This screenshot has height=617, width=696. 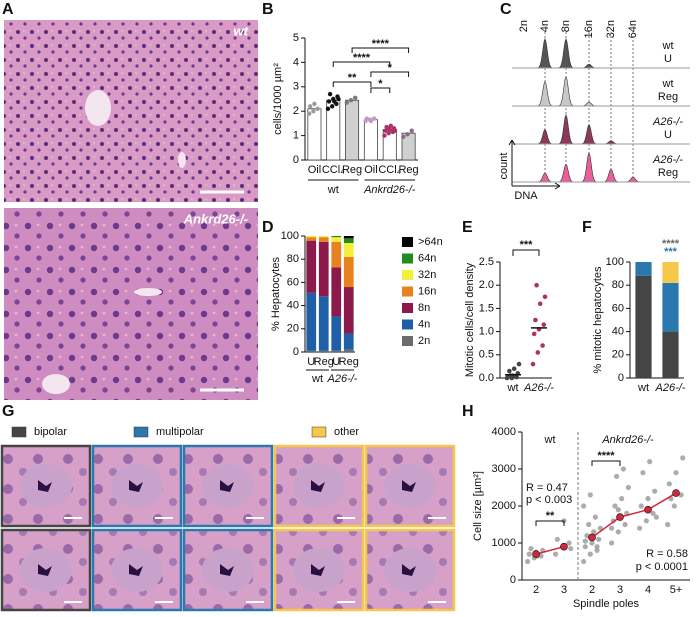 What do you see at coordinates (618, 355) in the screenshot?
I see `y-tick-label: 20` at bounding box center [618, 355].